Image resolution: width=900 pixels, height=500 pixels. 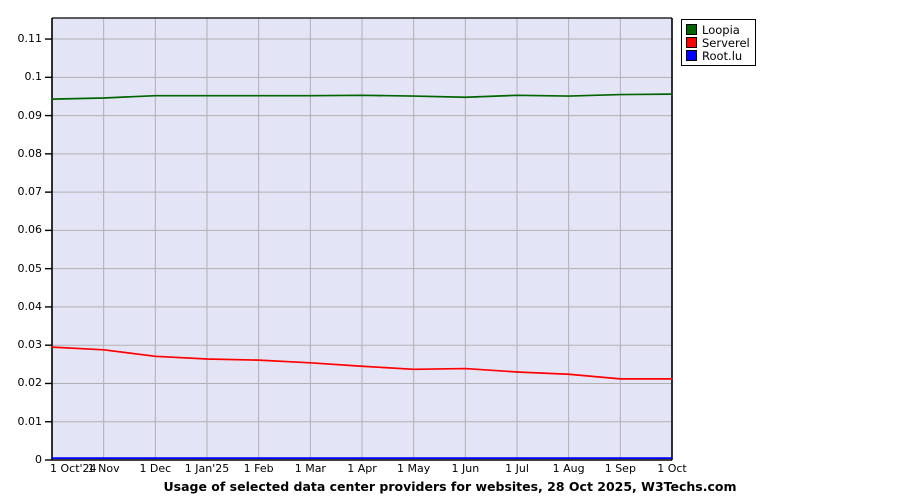 What do you see at coordinates (30, 345) in the screenshot?
I see `y-tick-label: 0.03` at bounding box center [30, 345].